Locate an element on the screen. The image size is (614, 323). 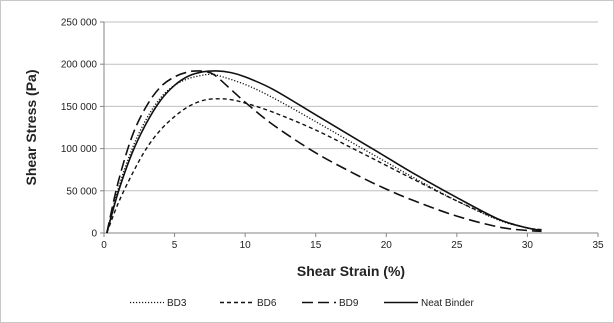
x-tick-label: 0 is located at coordinates (104, 245).